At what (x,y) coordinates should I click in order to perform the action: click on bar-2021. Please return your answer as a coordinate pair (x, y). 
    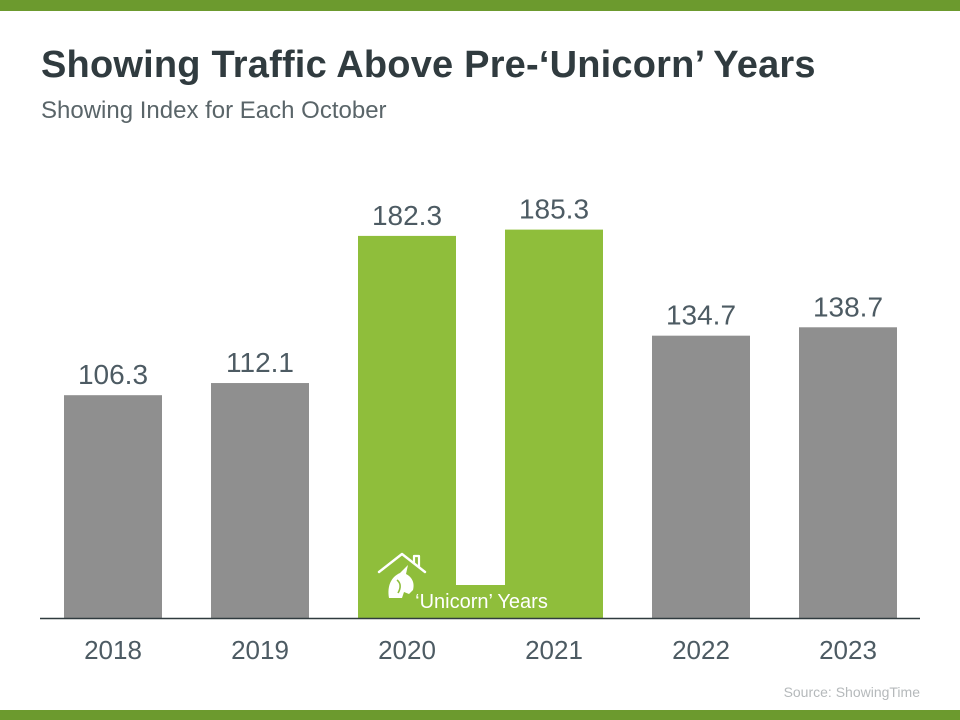
    Looking at the image, I should click on (554, 423).